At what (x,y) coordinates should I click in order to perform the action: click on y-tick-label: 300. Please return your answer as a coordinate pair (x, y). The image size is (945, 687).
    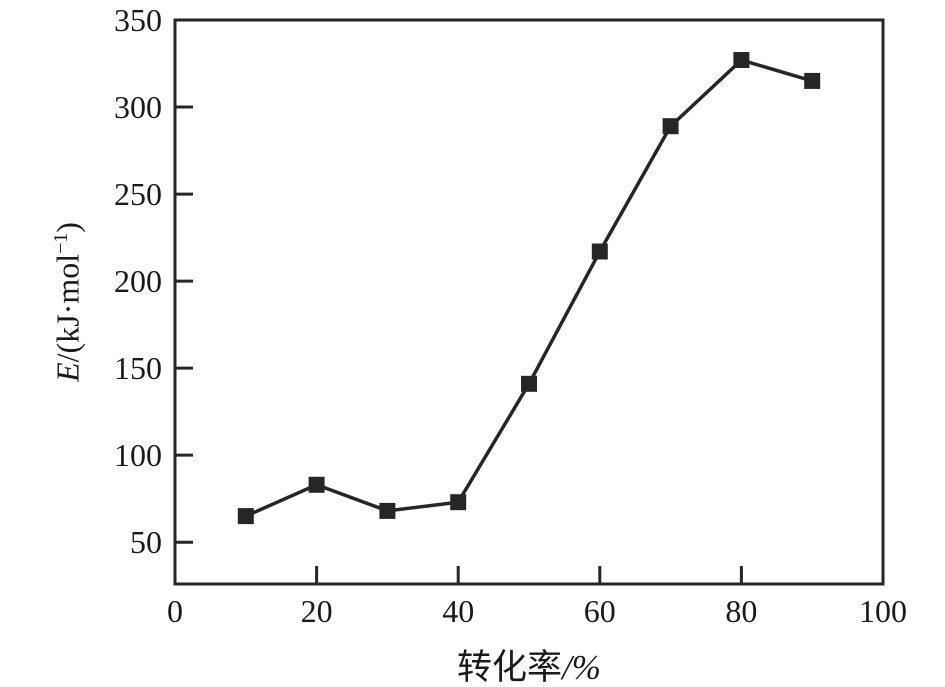
    Looking at the image, I should click on (138, 107).